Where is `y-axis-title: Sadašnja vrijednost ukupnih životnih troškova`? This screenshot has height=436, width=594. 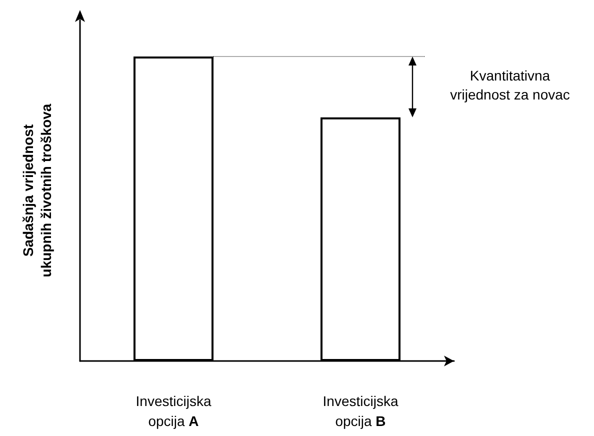 y-axis-title: Sadašnja vrijednost ukupnih životnih troškova is located at coordinates (37, 191).